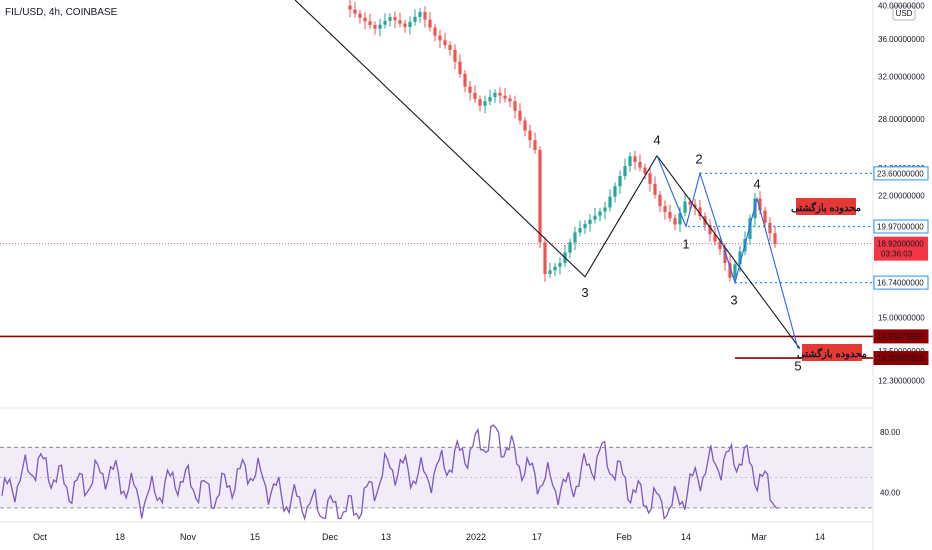 The image size is (932, 550). Describe the element at coordinates (901, 39) in the screenshot. I see `price-axis-label: 36.00000000` at that location.